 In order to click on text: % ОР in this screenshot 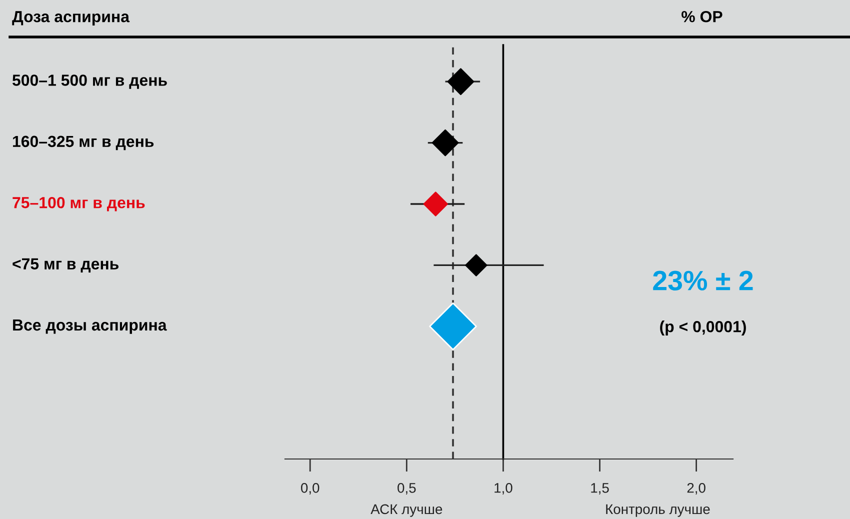, I will do `click(702, 16)`.